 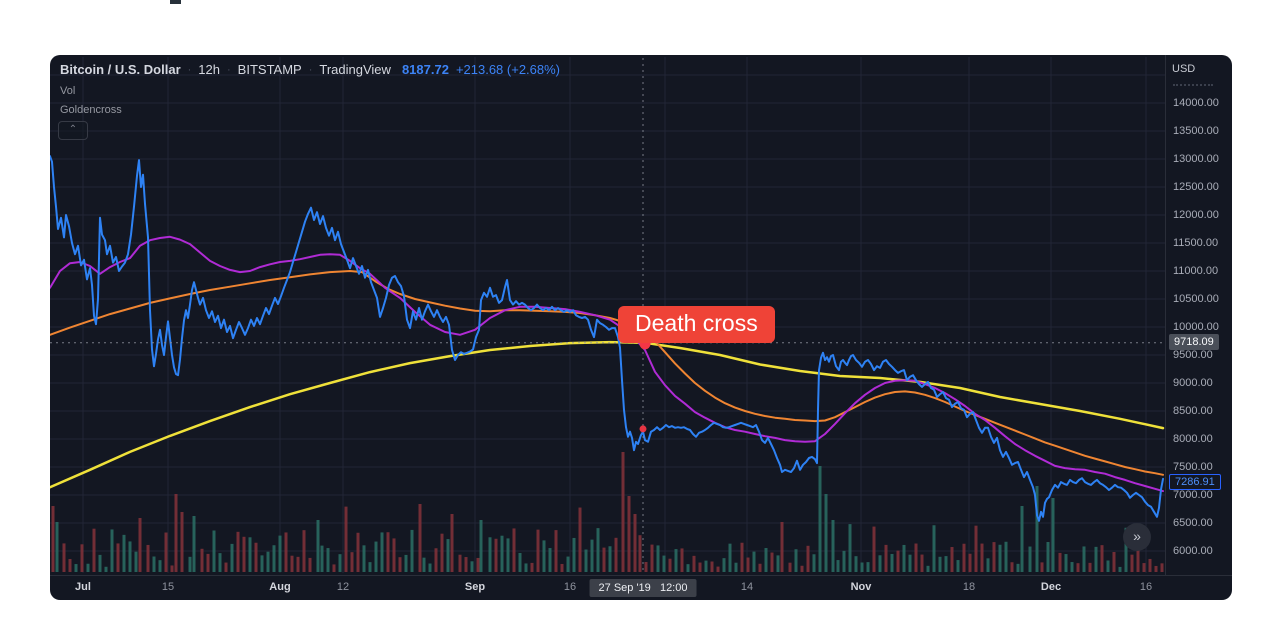 I want to click on volume-indicator-label: Vol, so click(x=68, y=91).